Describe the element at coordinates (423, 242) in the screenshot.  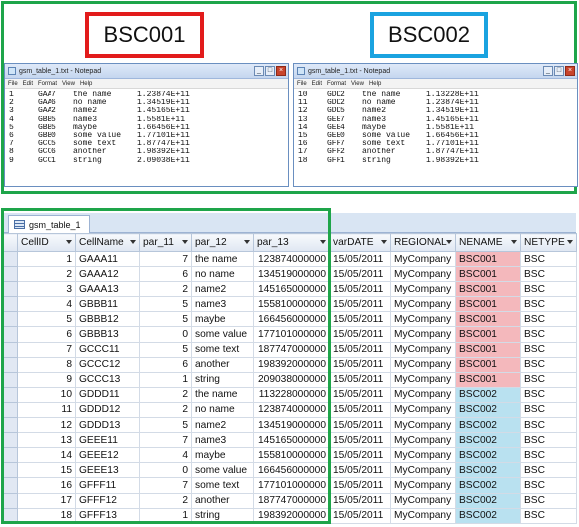
I see `column-header-regional: REGIONAL` at that location.